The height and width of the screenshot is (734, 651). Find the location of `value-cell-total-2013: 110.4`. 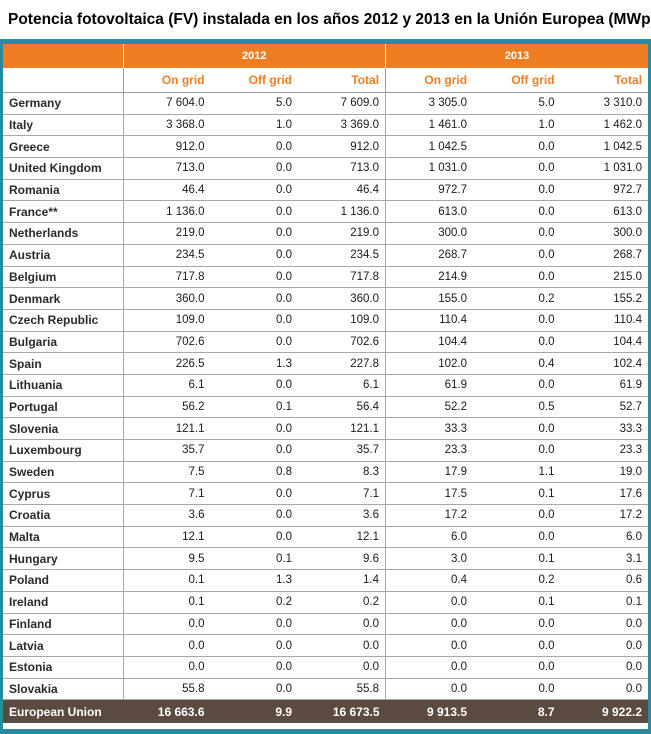

value-cell-total-2013: 110.4 is located at coordinates (604, 320).